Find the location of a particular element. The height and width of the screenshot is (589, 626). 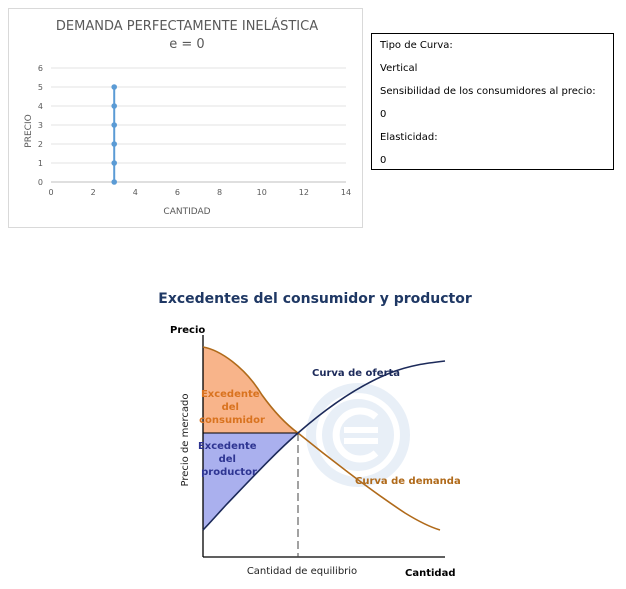

y-tick-label: 5 is located at coordinates (40, 87).